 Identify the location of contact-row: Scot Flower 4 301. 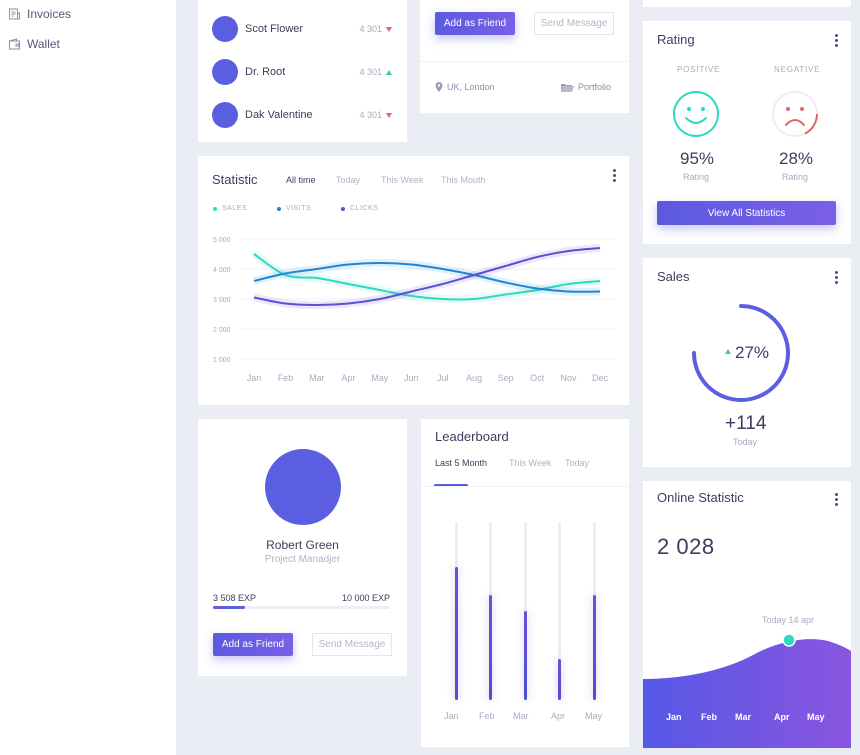
(302, 29).